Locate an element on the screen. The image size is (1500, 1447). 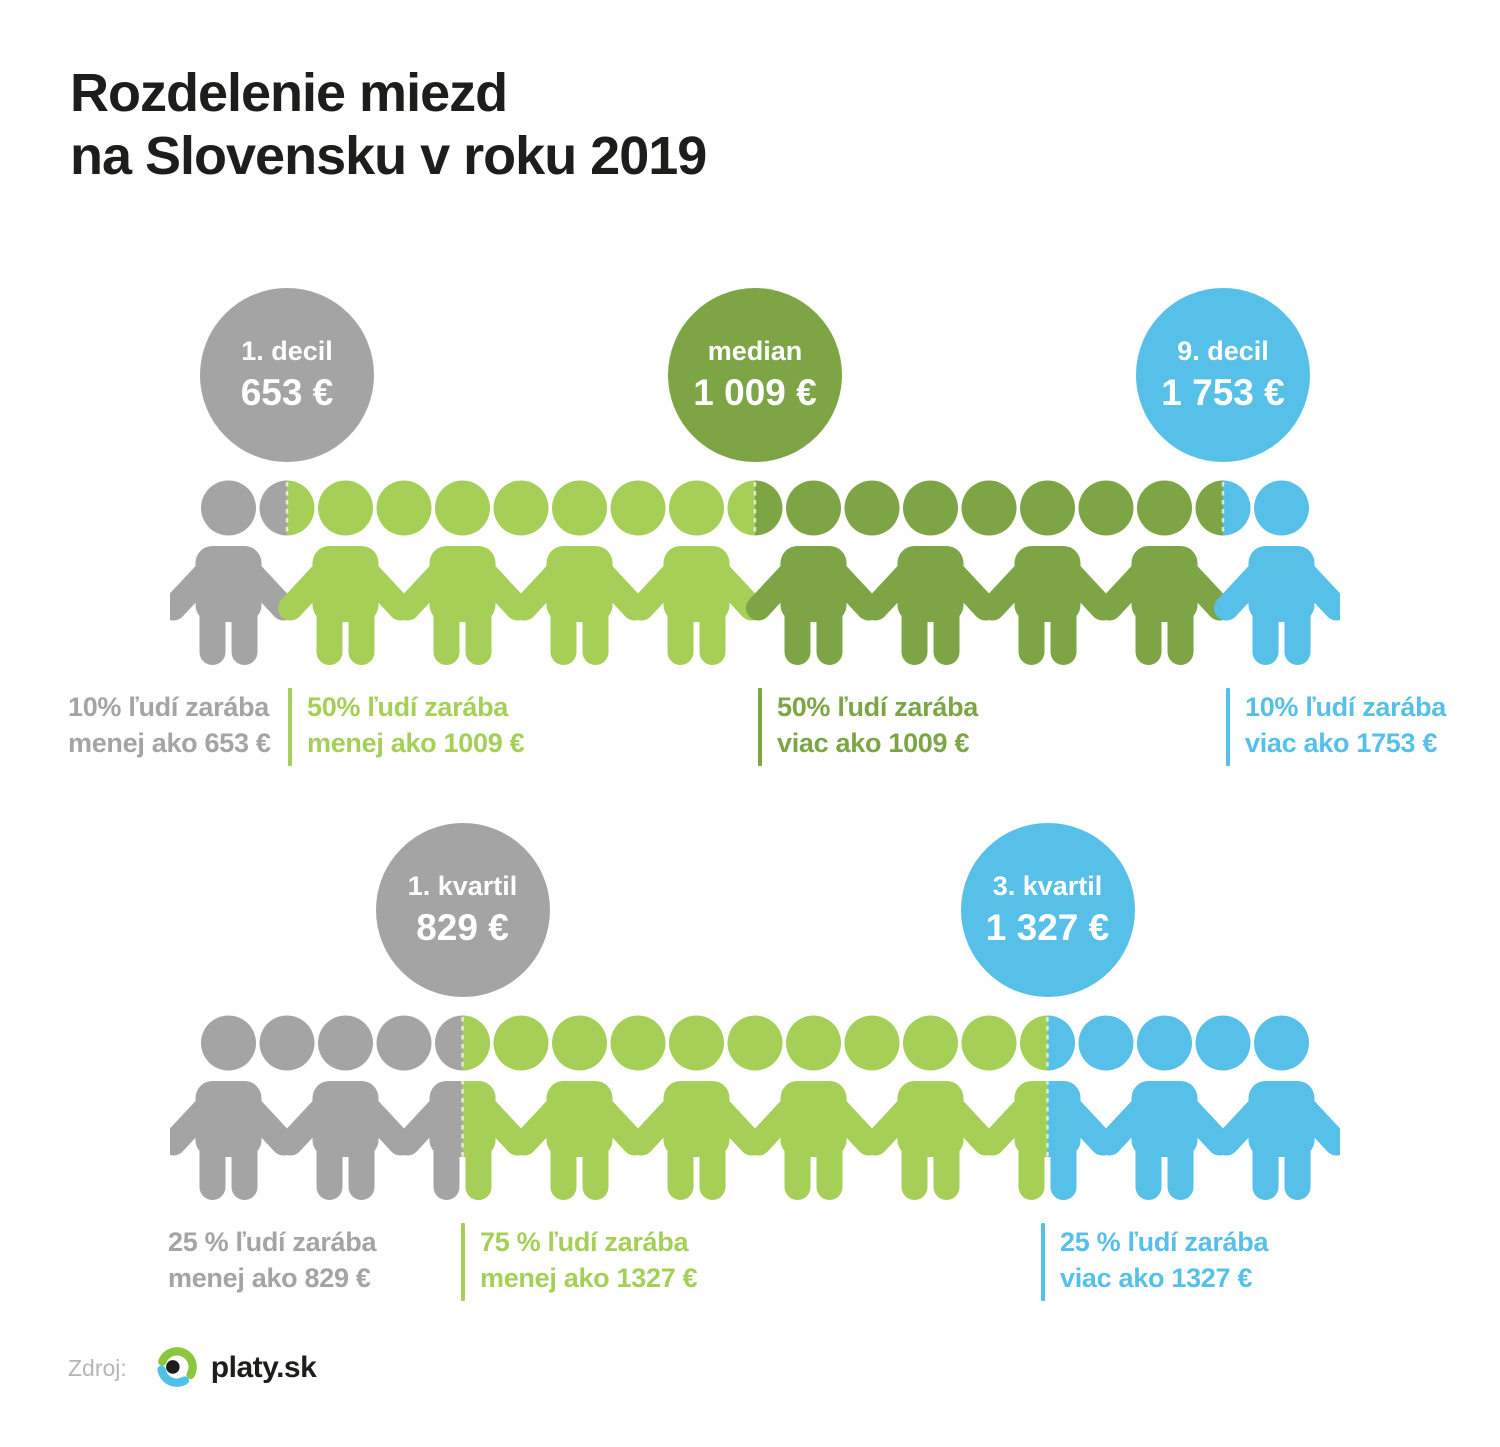
badge-label: median is located at coordinates (755, 351).